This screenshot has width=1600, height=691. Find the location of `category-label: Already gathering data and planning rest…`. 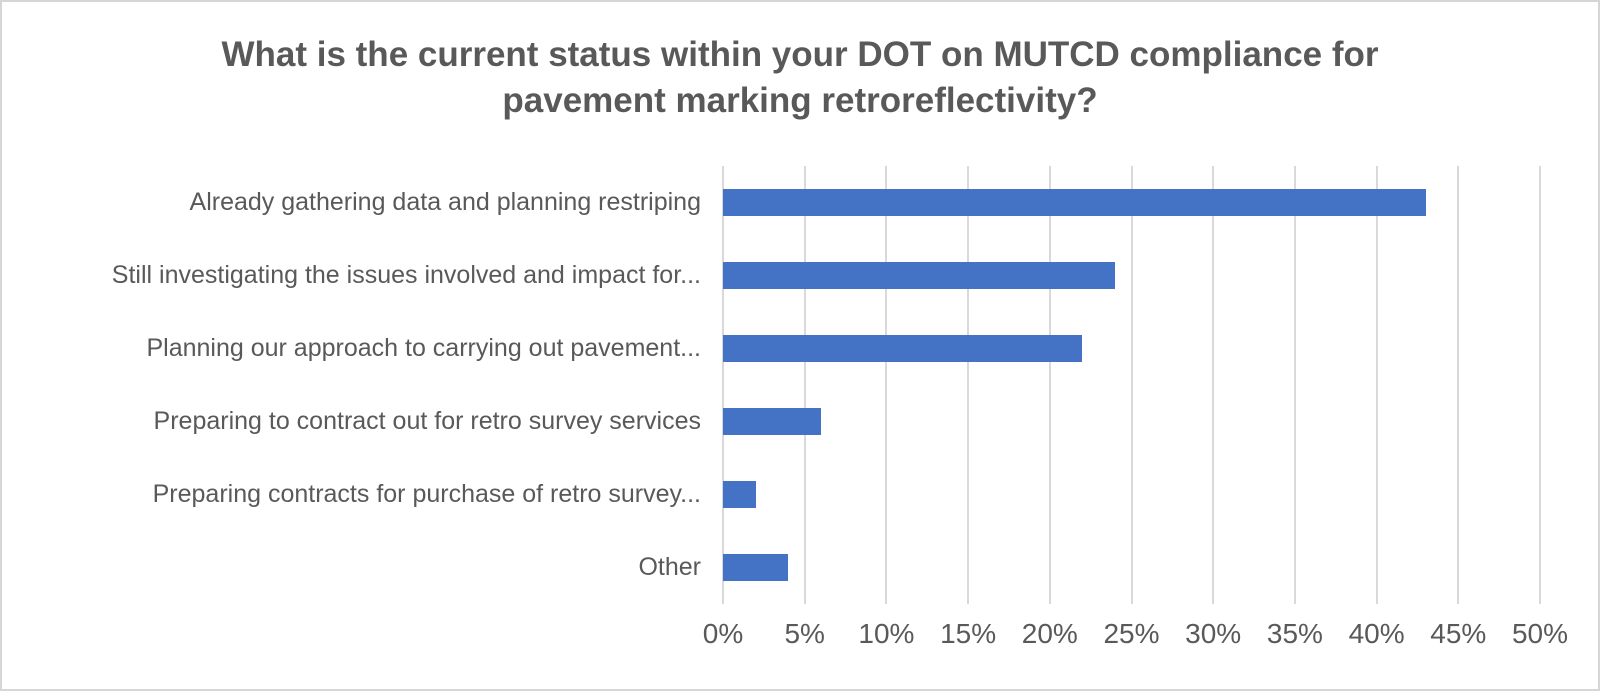

category-label: Already gathering data and planning rest… is located at coordinates (445, 202).